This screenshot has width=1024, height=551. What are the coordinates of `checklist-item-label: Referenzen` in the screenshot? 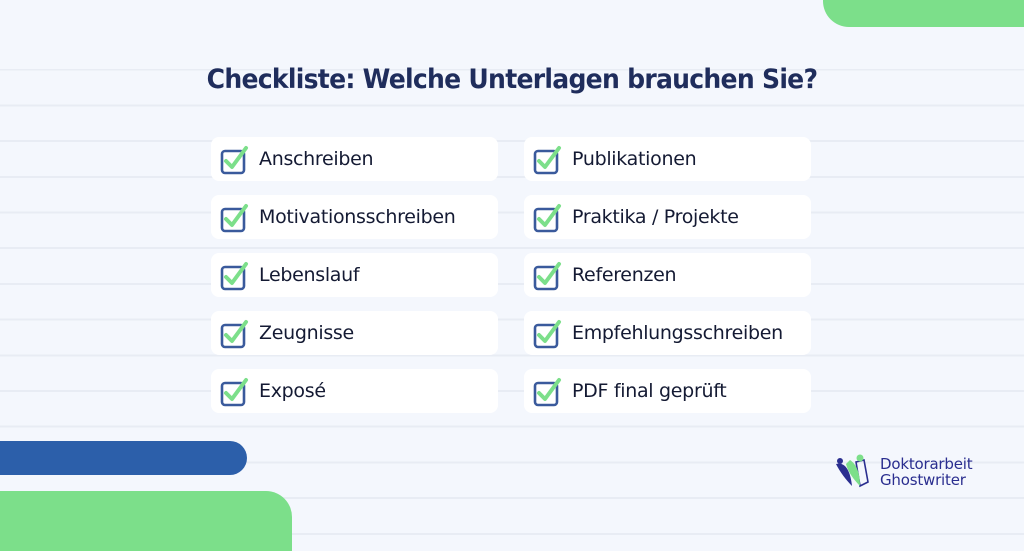 It's located at (624, 275).